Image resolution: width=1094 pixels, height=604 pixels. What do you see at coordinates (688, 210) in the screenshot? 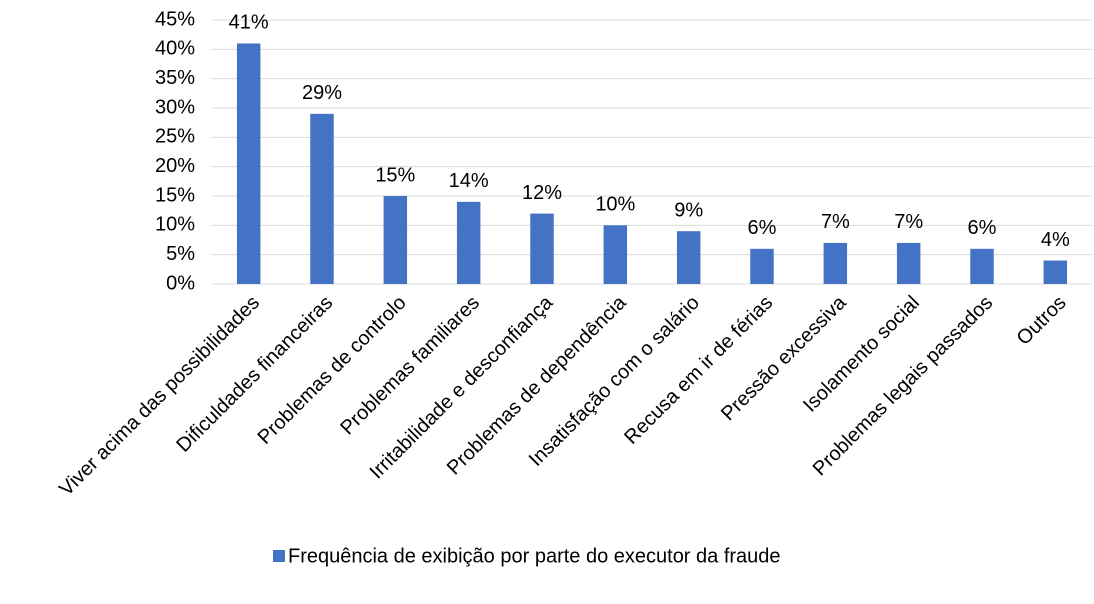
I see `data-label: 9%` at bounding box center [688, 210].